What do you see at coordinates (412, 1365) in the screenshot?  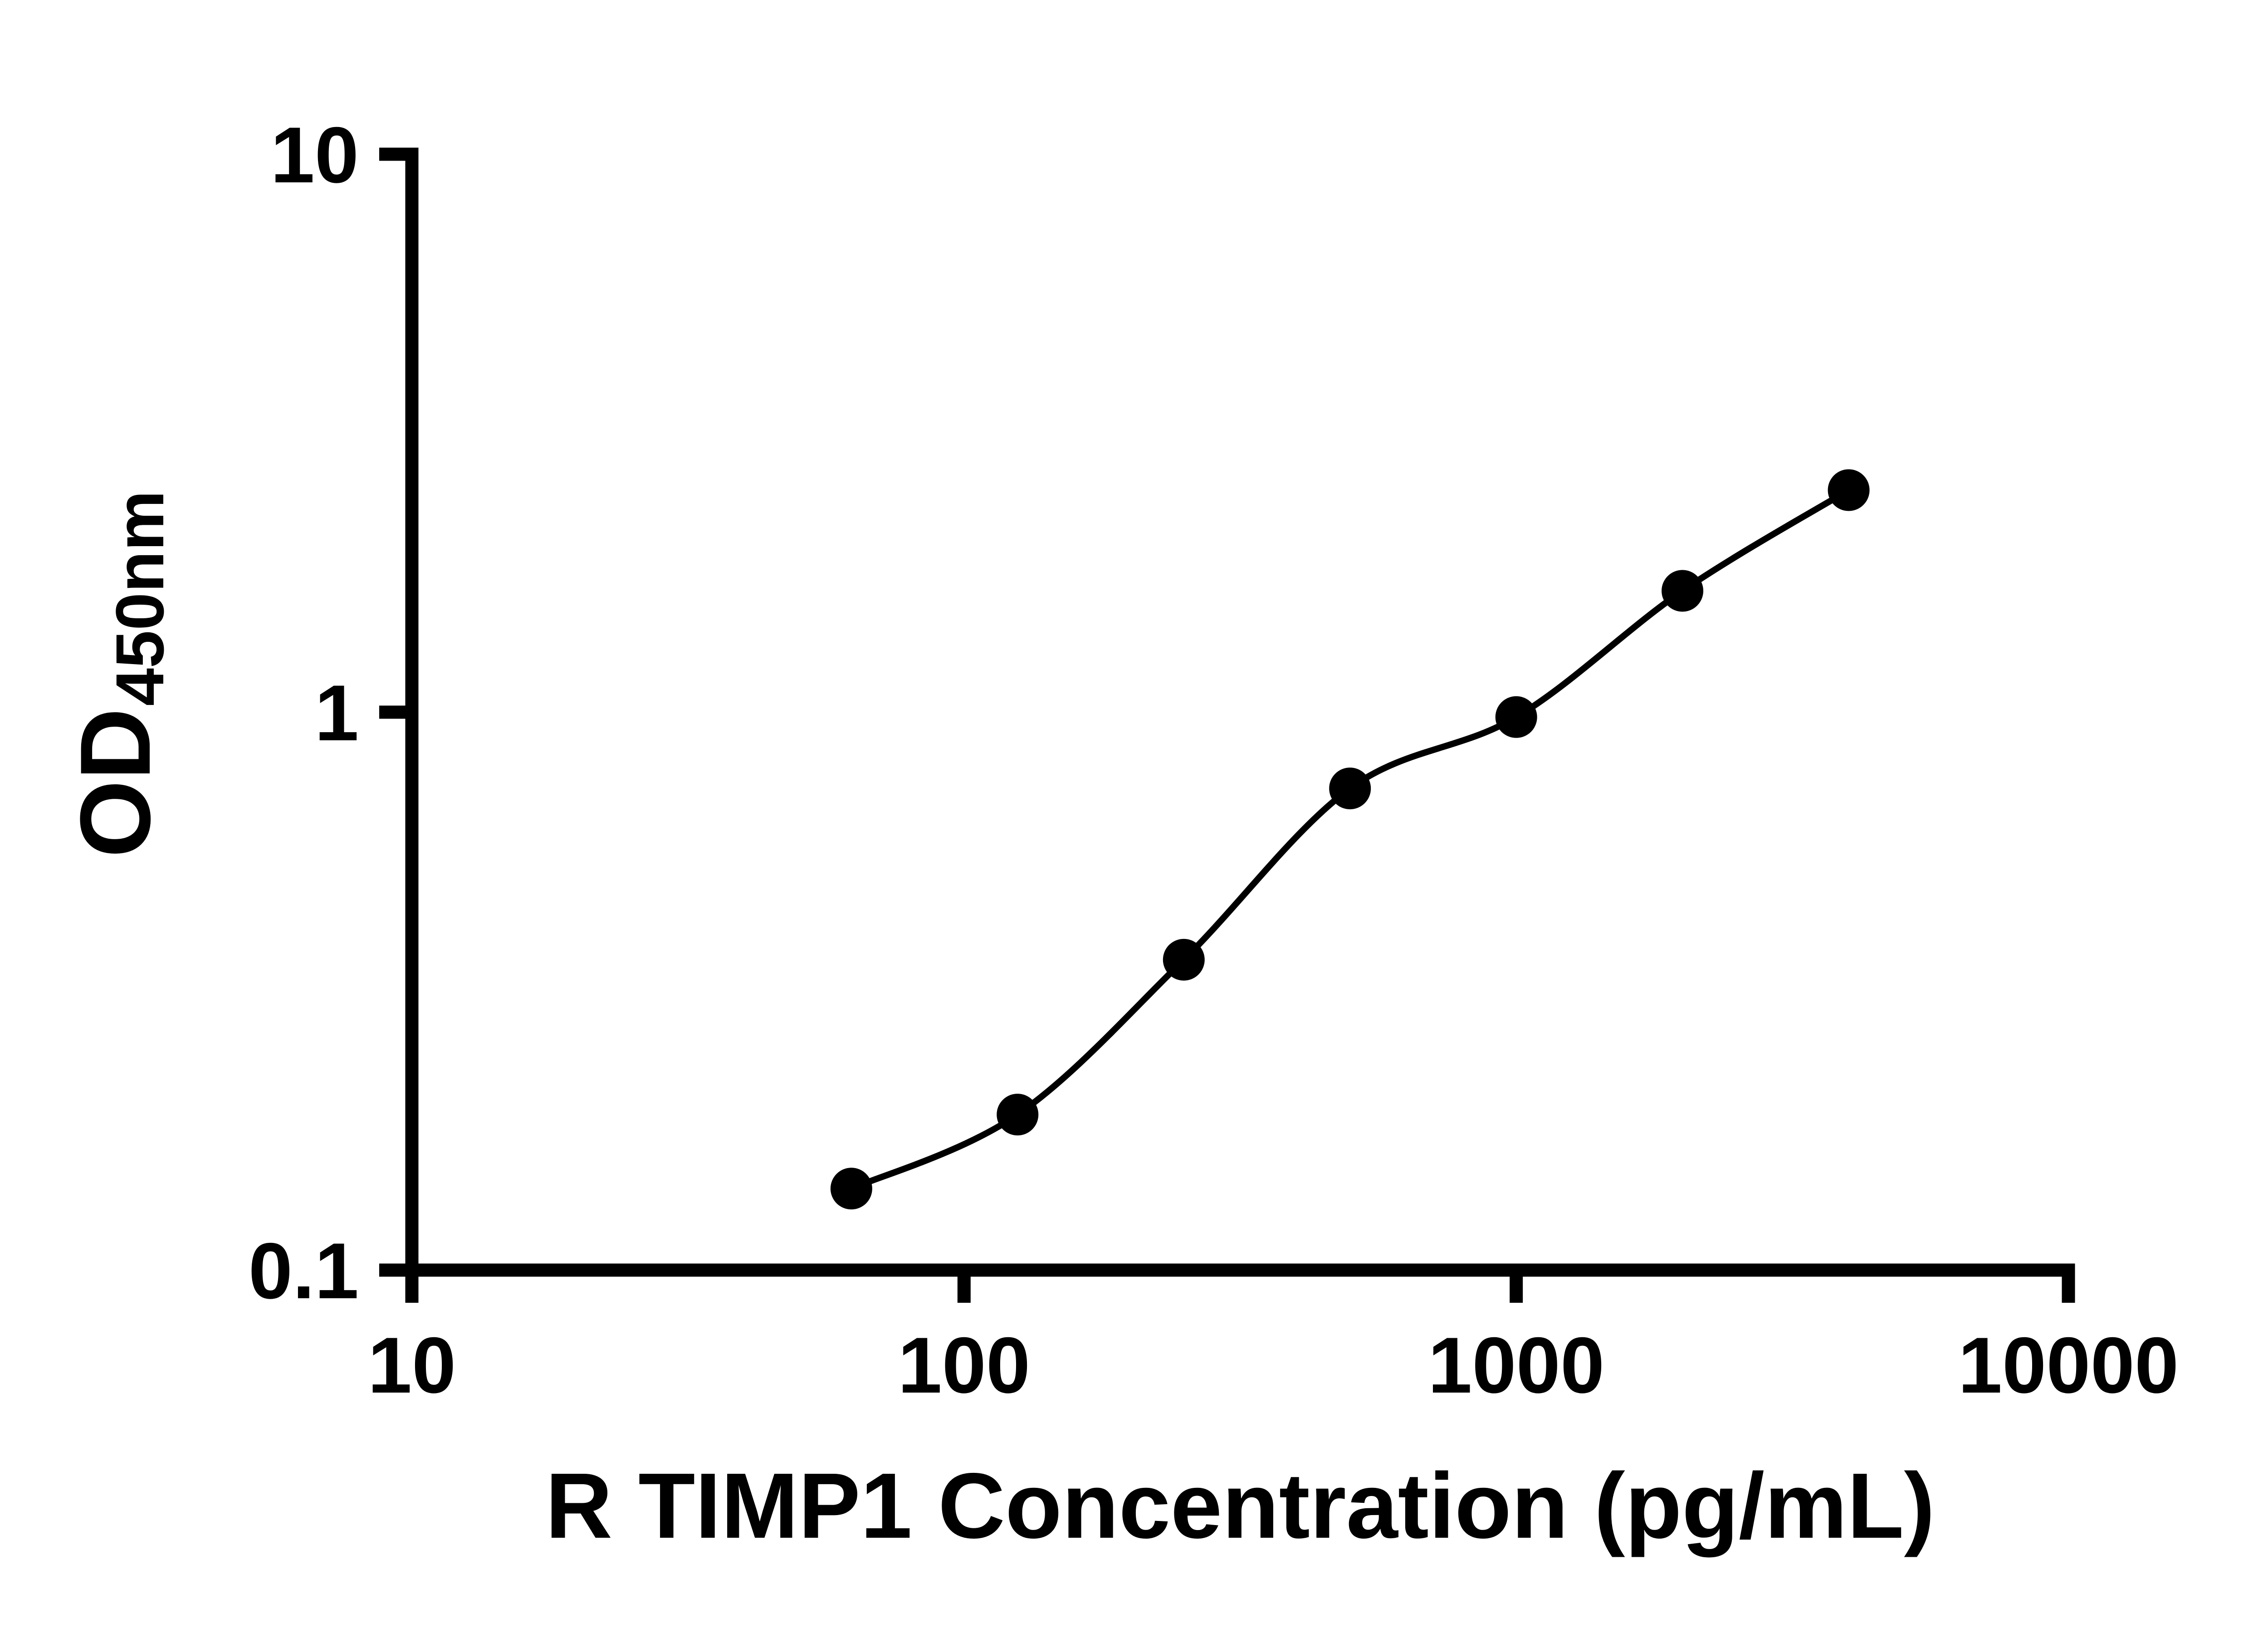 I see `x-tick-label: 10` at bounding box center [412, 1365].